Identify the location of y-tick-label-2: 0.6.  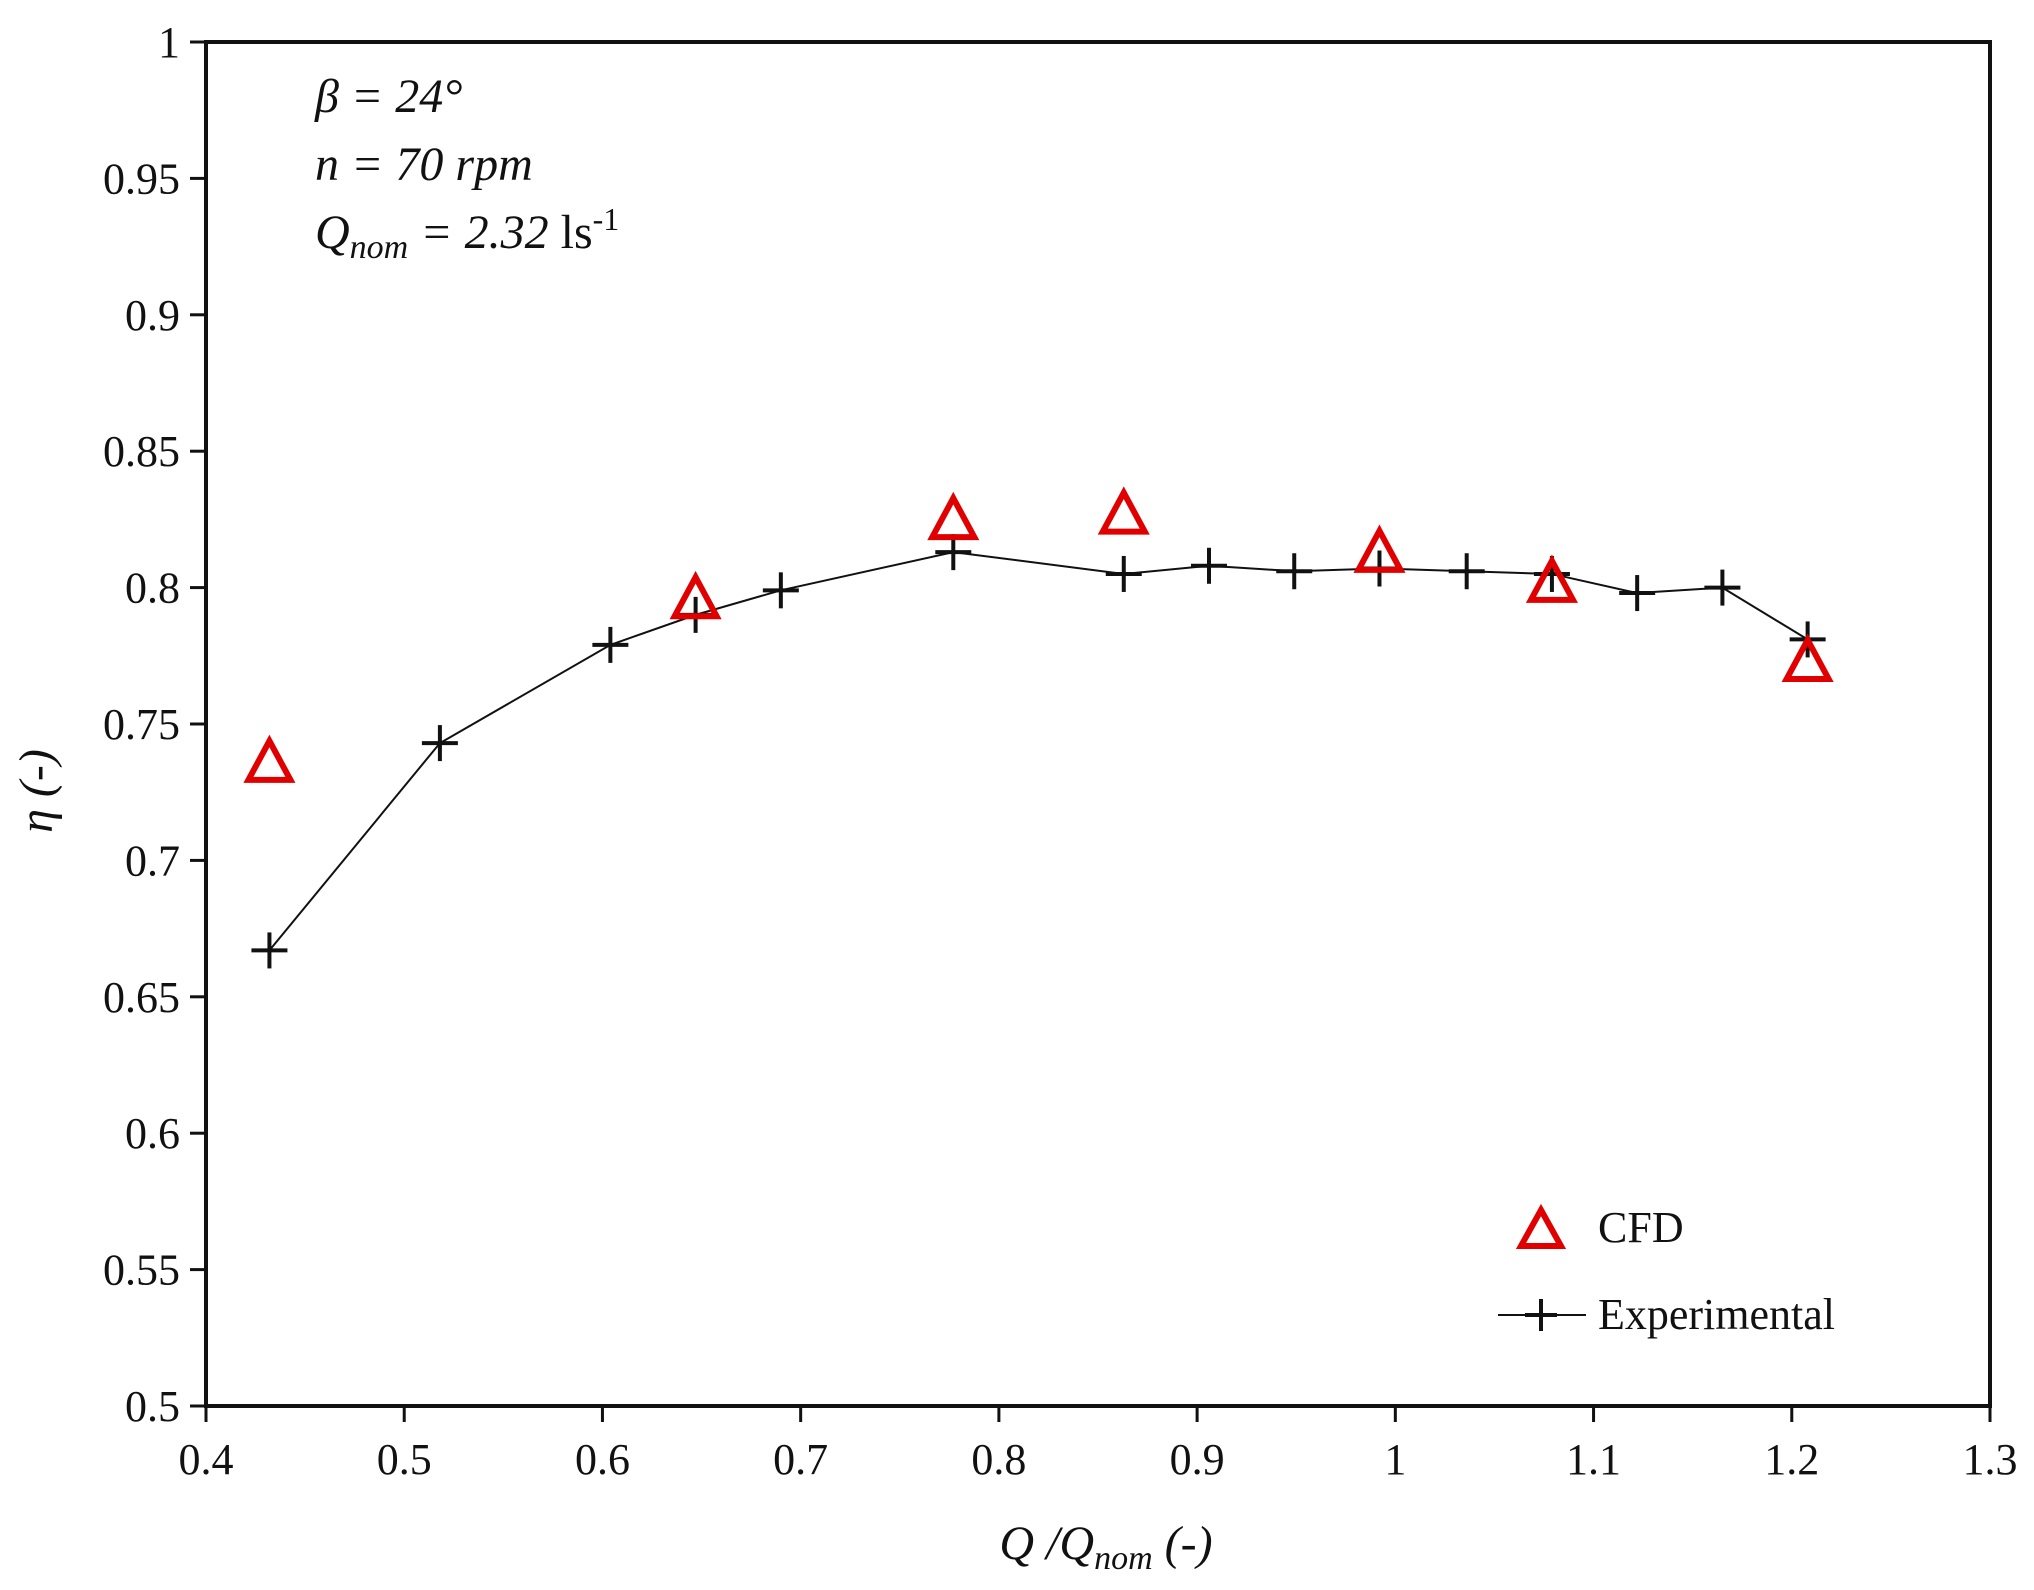
(152, 1133).